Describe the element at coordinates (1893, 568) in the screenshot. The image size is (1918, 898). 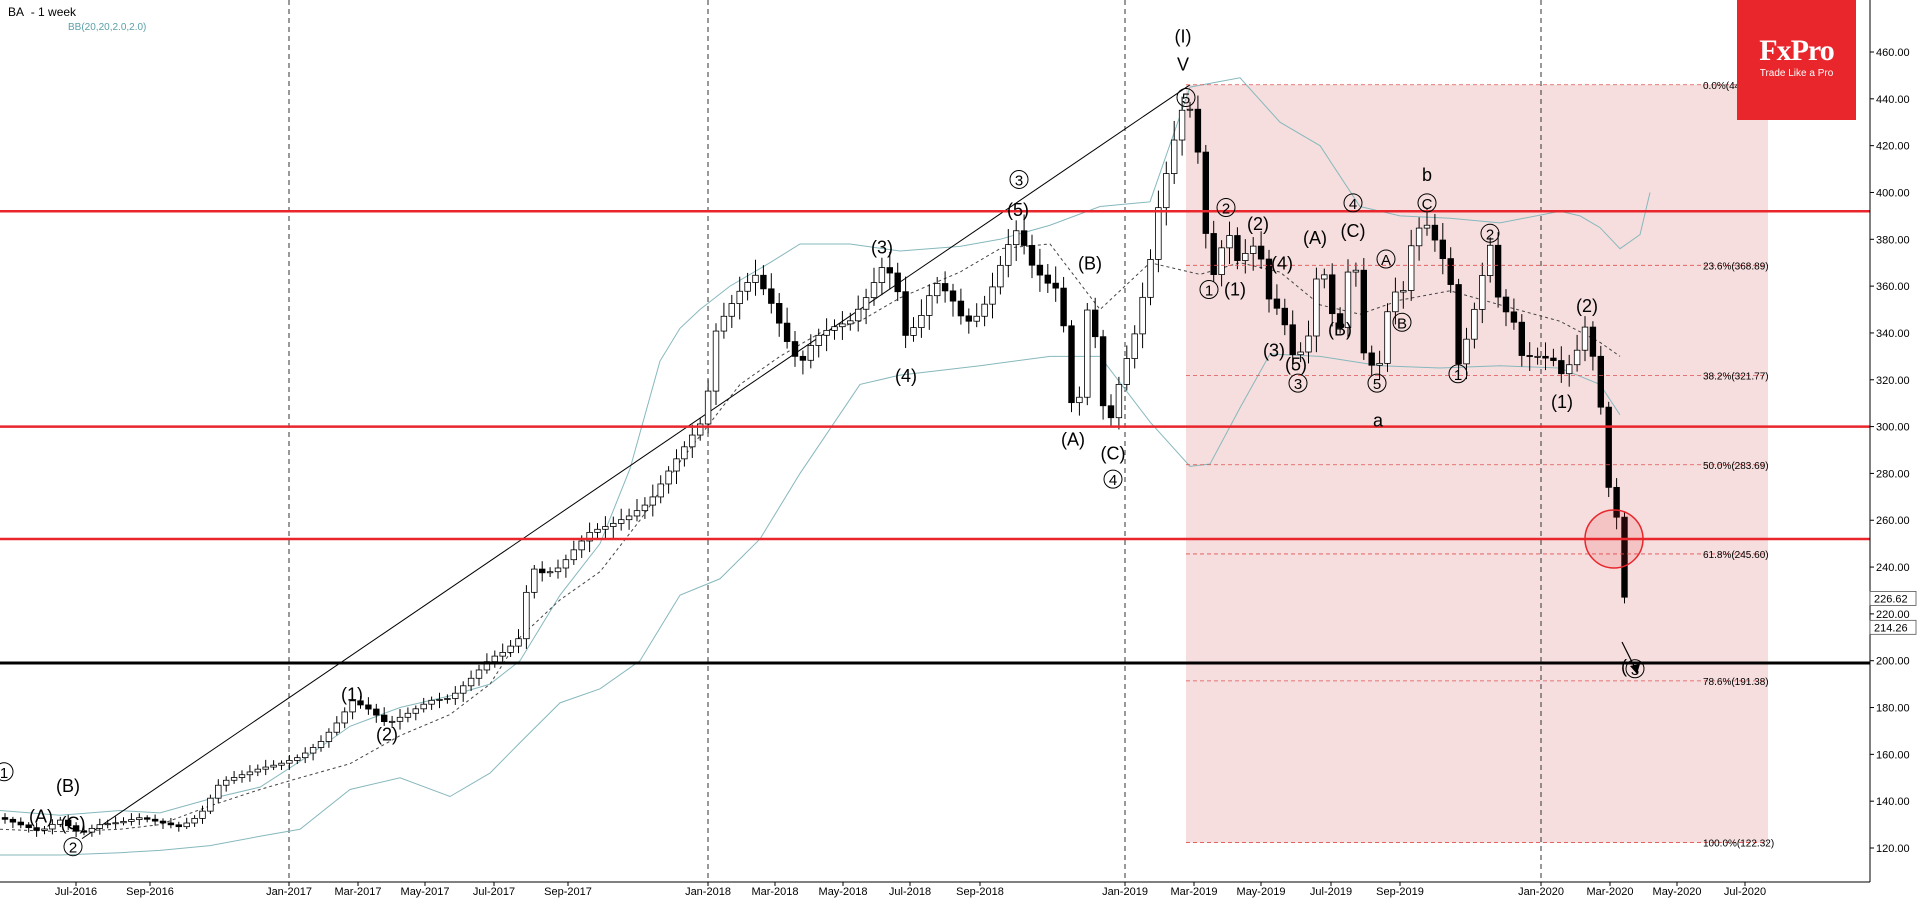
I see `y-tick-label: 240.00` at that location.